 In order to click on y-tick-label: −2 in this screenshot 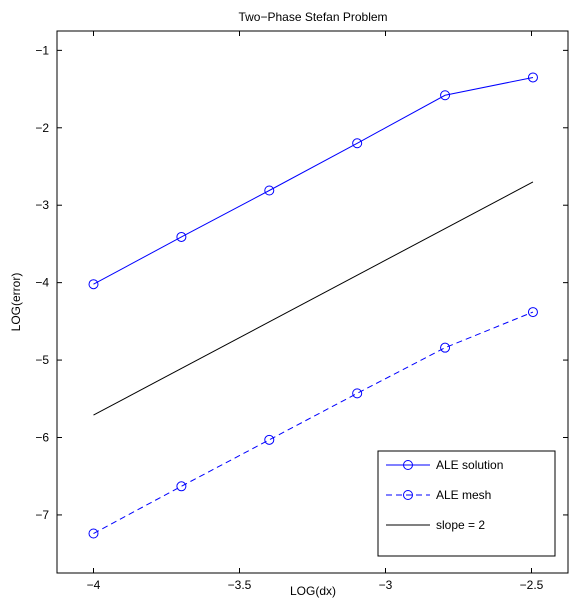, I will do `click(42, 128)`.